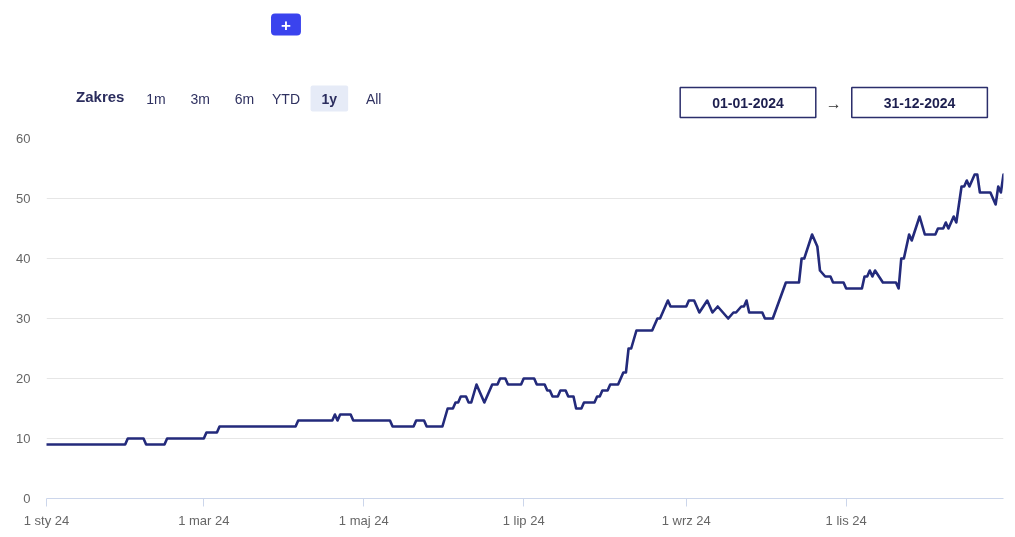  I want to click on text: 01-01-2024, so click(748, 102).